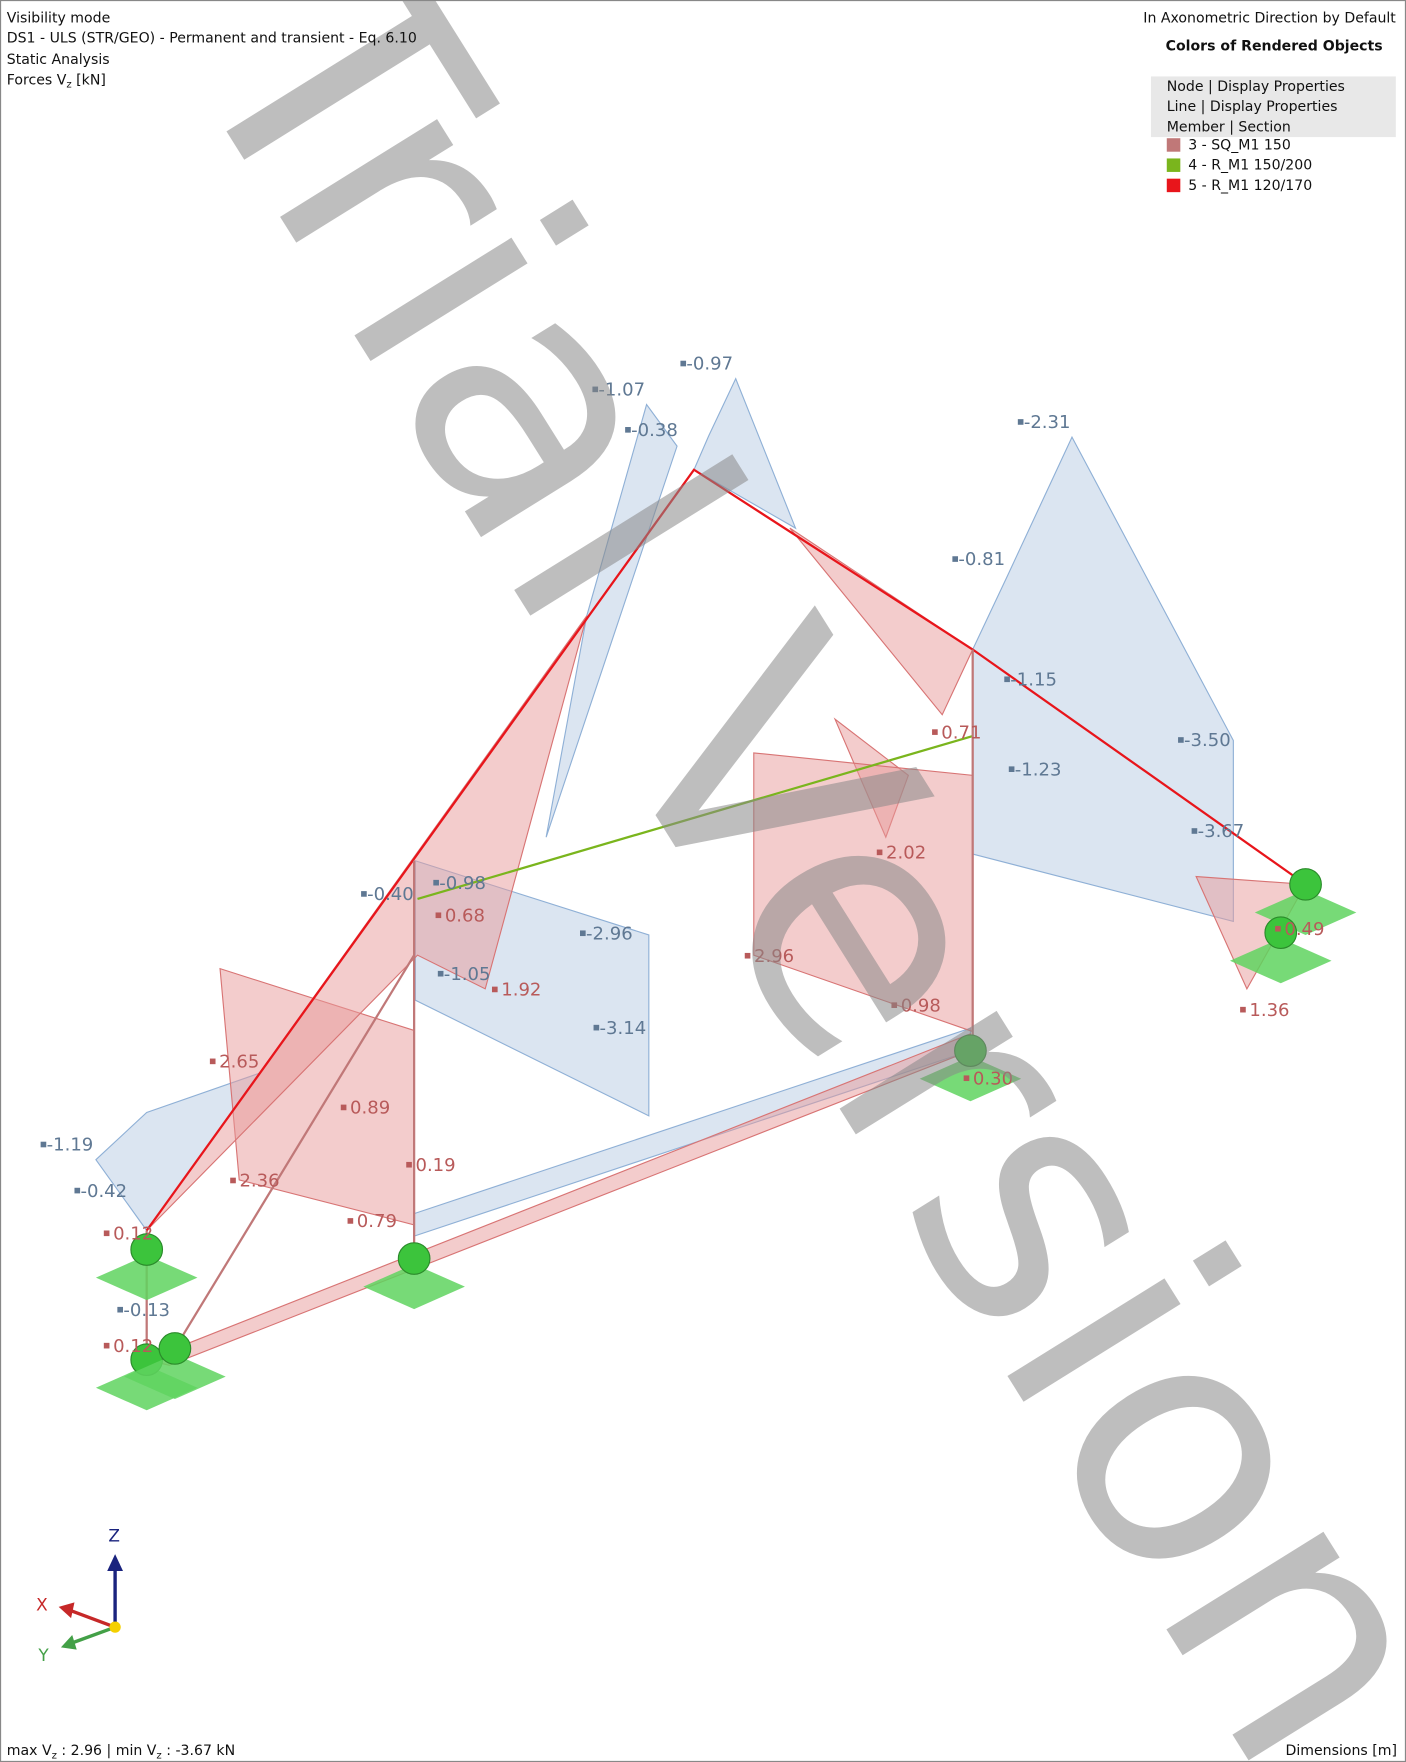  Describe the element at coordinates (467, 974) in the screenshot. I see `value-label: -1.05` at that location.